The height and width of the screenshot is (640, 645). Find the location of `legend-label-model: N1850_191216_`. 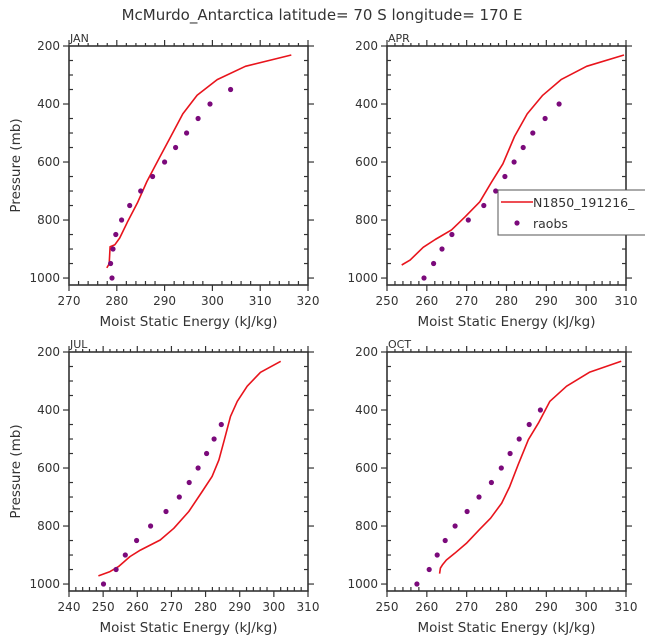

legend-label-model: N1850_191216_ is located at coordinates (584, 202).